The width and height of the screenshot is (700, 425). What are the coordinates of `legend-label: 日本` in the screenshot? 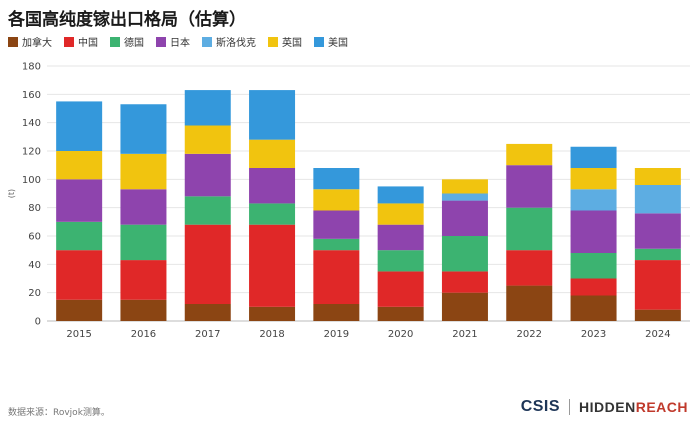 It's located at (180, 43).